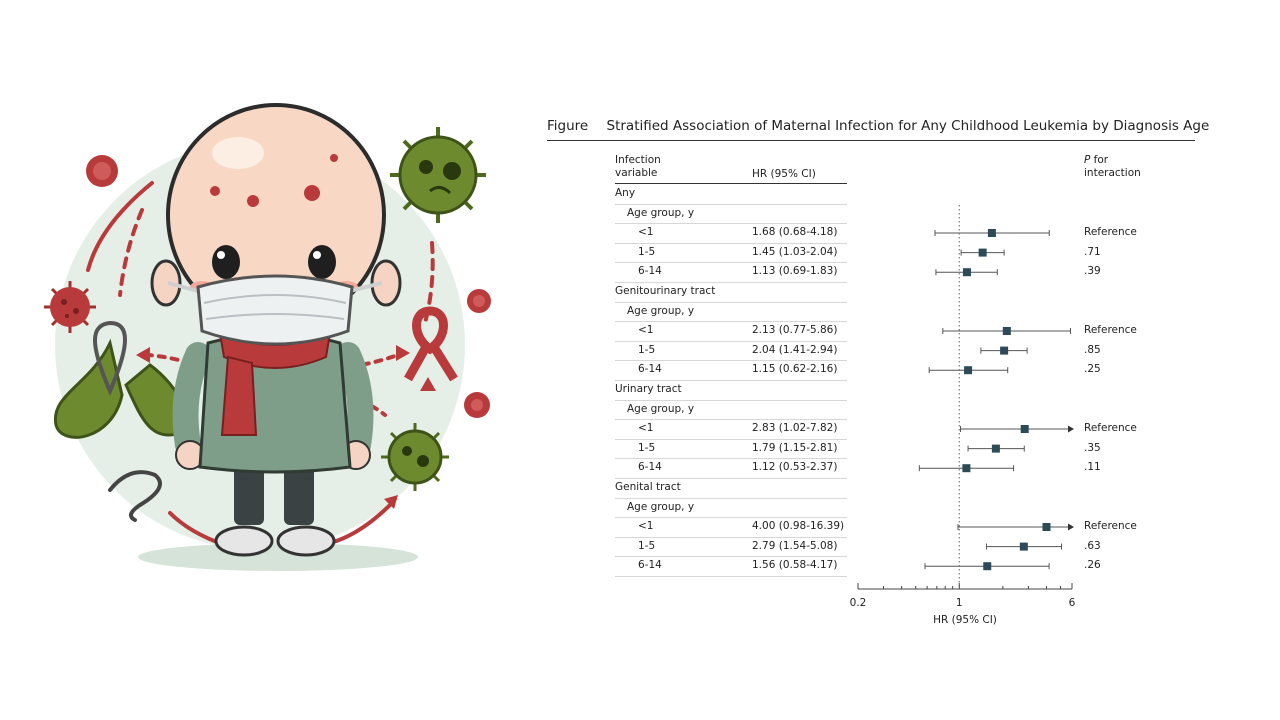  Describe the element at coordinates (135, 496) in the screenshot. I see `worm-icon` at that location.